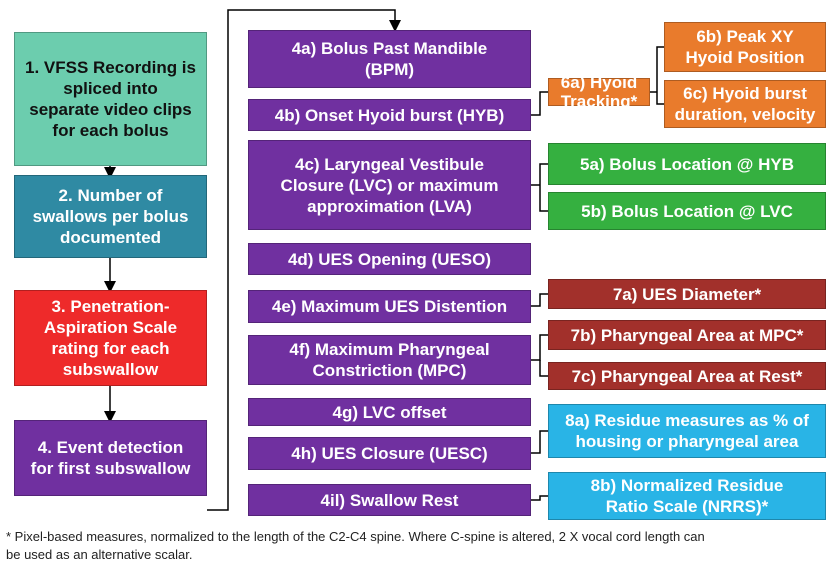 The image size is (833, 565). I want to click on event-box: 4h) UES Closure (UESC), so click(389, 453).